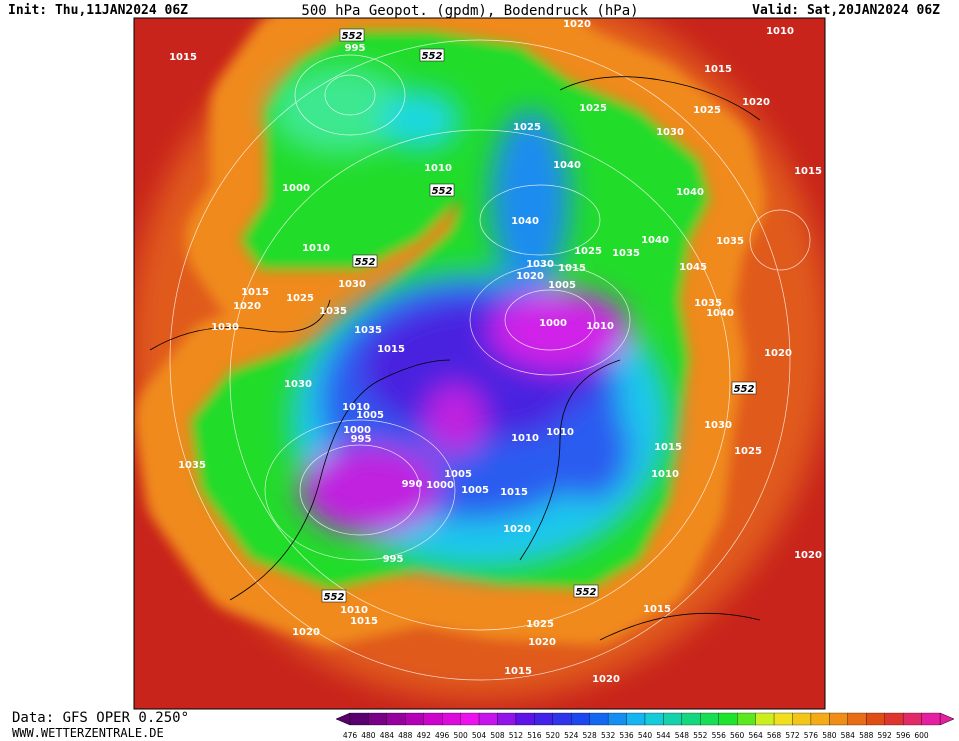 This screenshot has width=959, height=741. What do you see at coordinates (350, 735) in the screenshot?
I see `colorbar-label: 476` at bounding box center [350, 735].